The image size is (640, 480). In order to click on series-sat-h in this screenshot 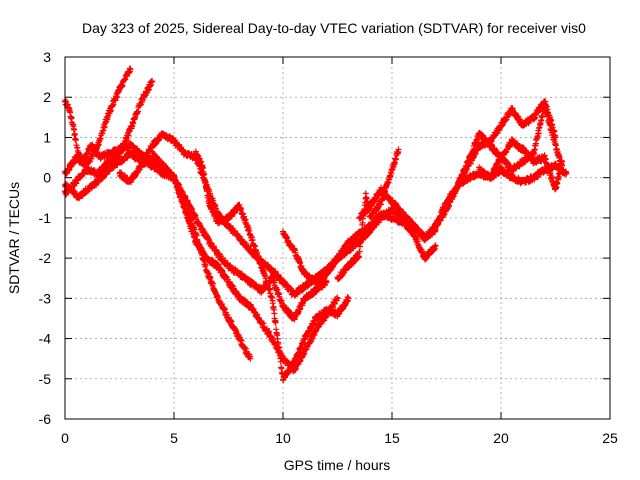, I will do `click(359, 248)`.